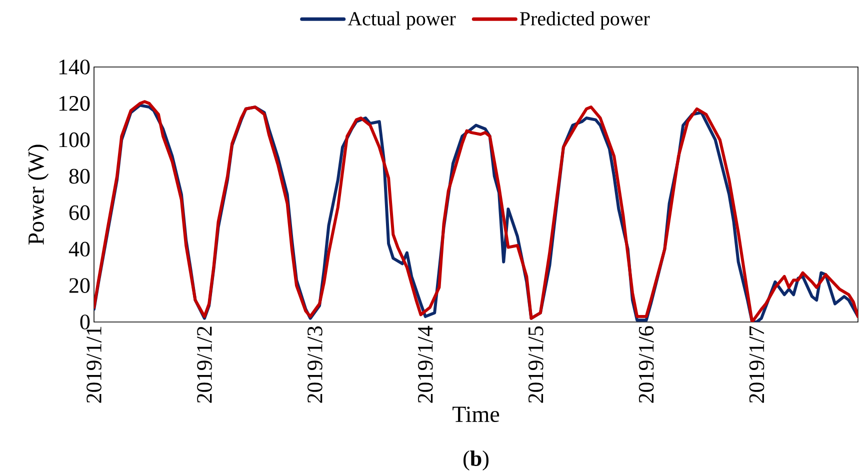  Describe the element at coordinates (756, 364) in the screenshot. I see `x-tick-label: 2019/1/7` at that location.